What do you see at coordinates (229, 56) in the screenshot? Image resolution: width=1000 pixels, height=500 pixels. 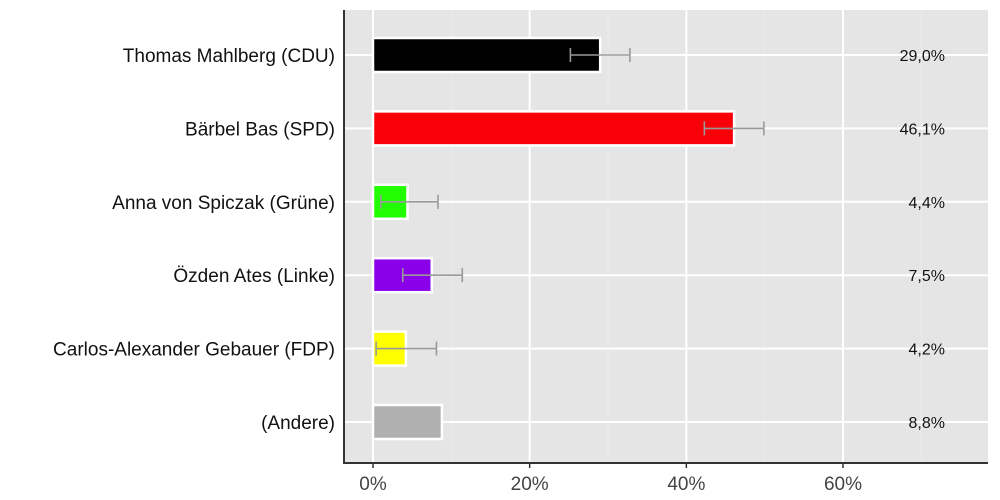 I see `category-label: Thomas Mahlberg (CDU)` at bounding box center [229, 56].